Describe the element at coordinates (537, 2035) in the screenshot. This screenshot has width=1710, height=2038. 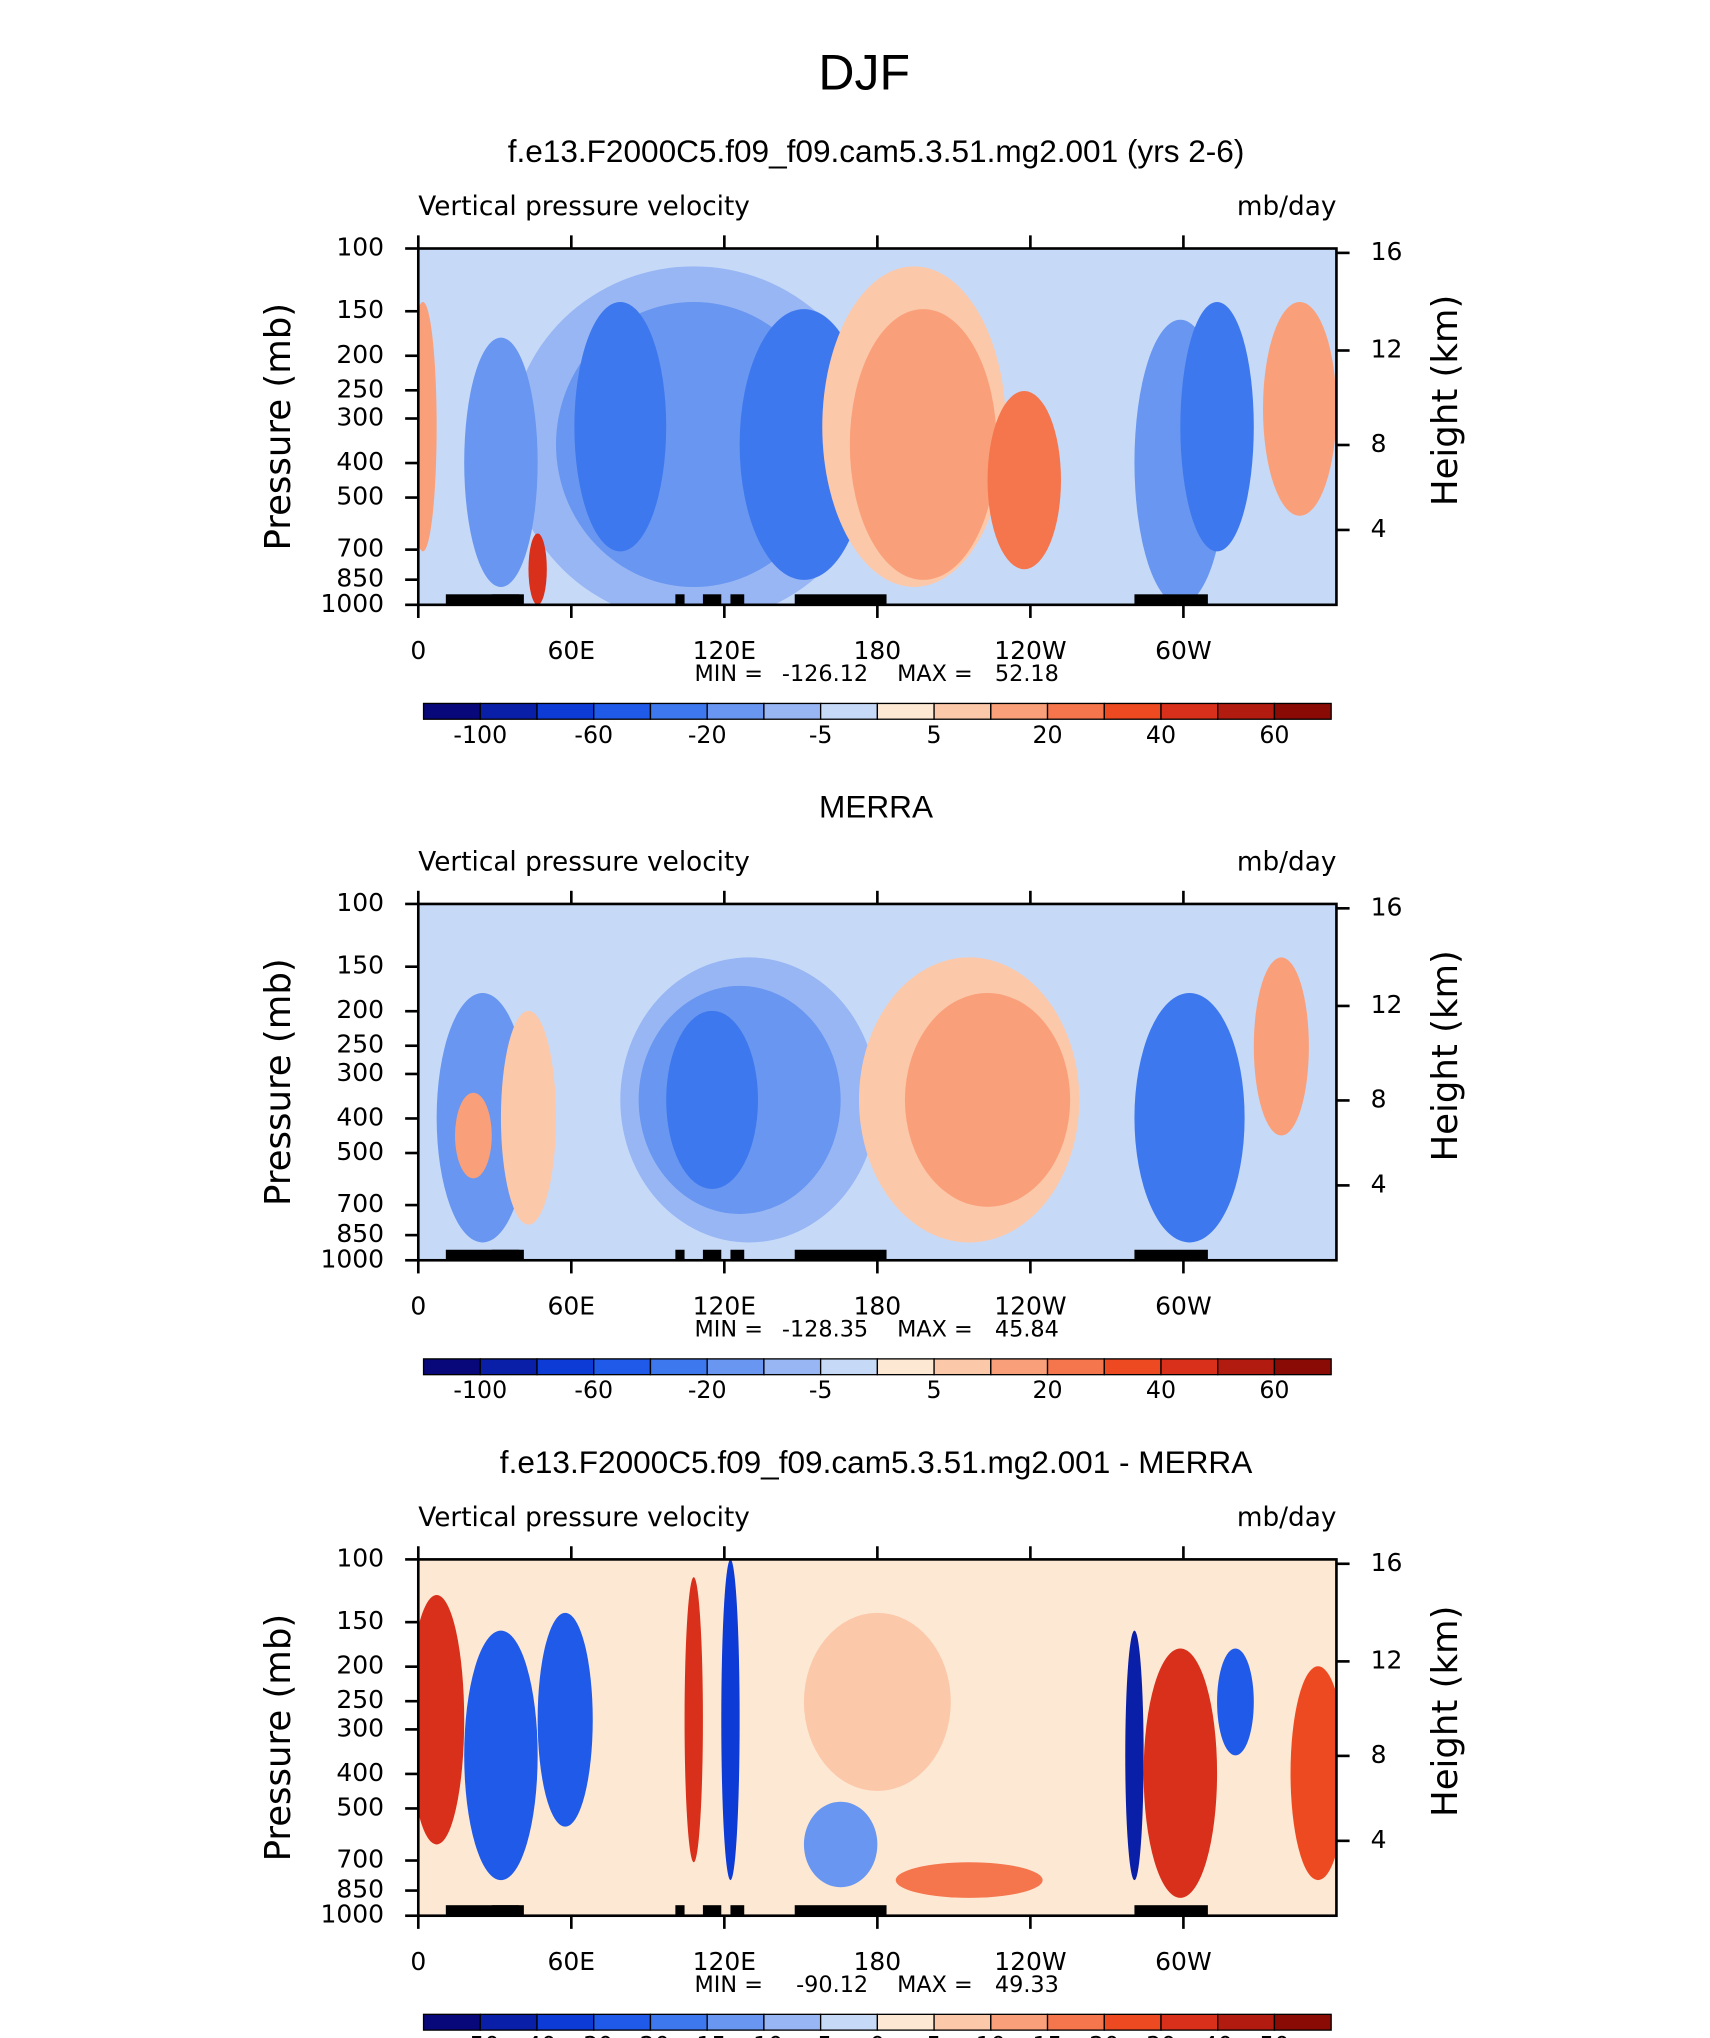
I see `colorbar-label: -40` at that location.